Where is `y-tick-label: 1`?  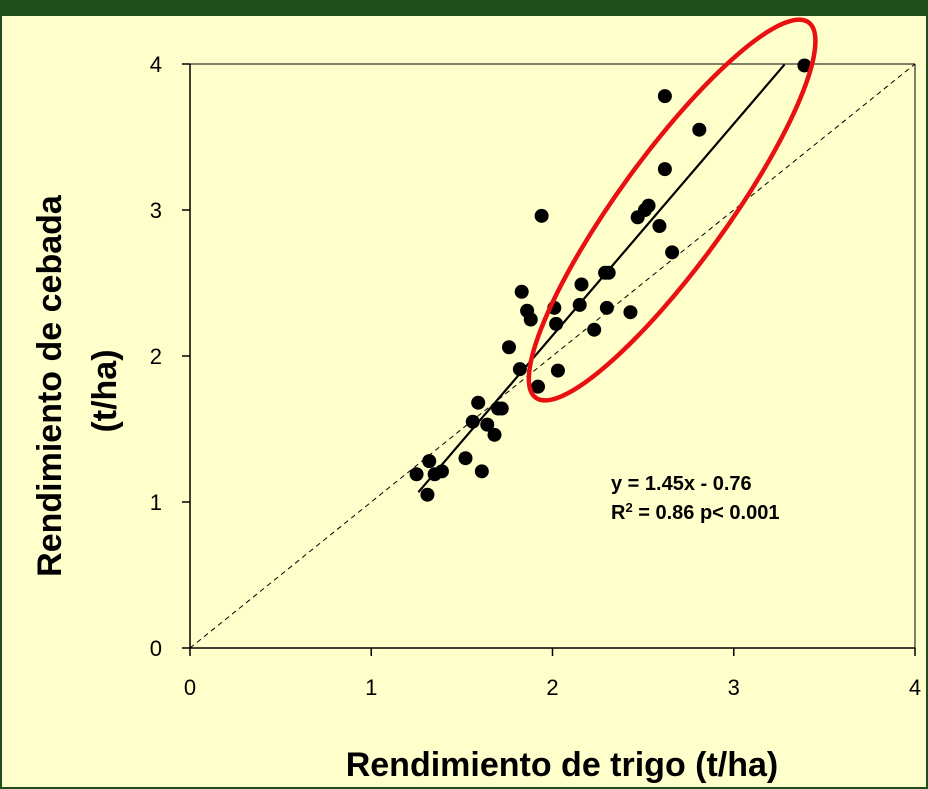 y-tick-label: 1 is located at coordinates (156, 502).